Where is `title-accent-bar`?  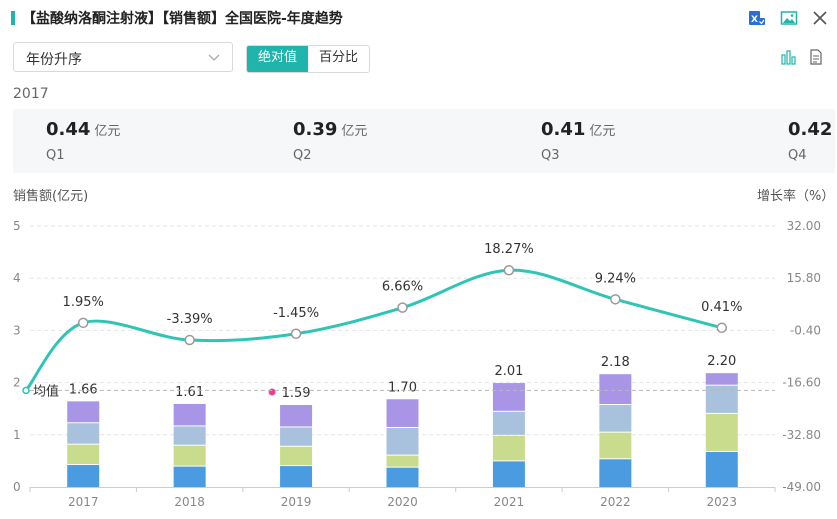
title-accent-bar is located at coordinates (13, 18).